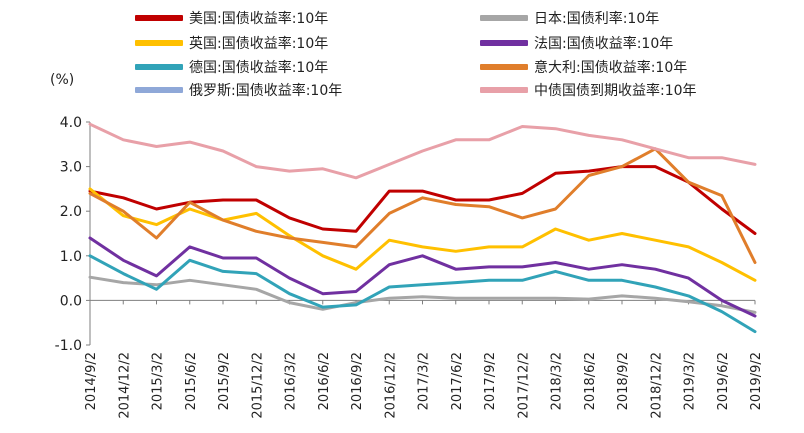  What do you see at coordinates (224, 381) in the screenshot?
I see `x-tick-label: 2015/9/2` at bounding box center [224, 381].